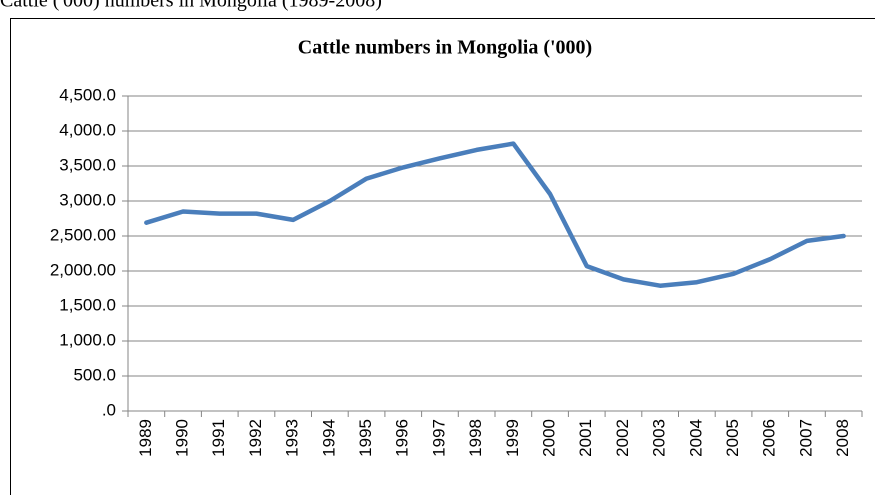 The width and height of the screenshot is (875, 495). What do you see at coordinates (94, 374) in the screenshot?
I see `y-tick-label: 500.0` at bounding box center [94, 374].